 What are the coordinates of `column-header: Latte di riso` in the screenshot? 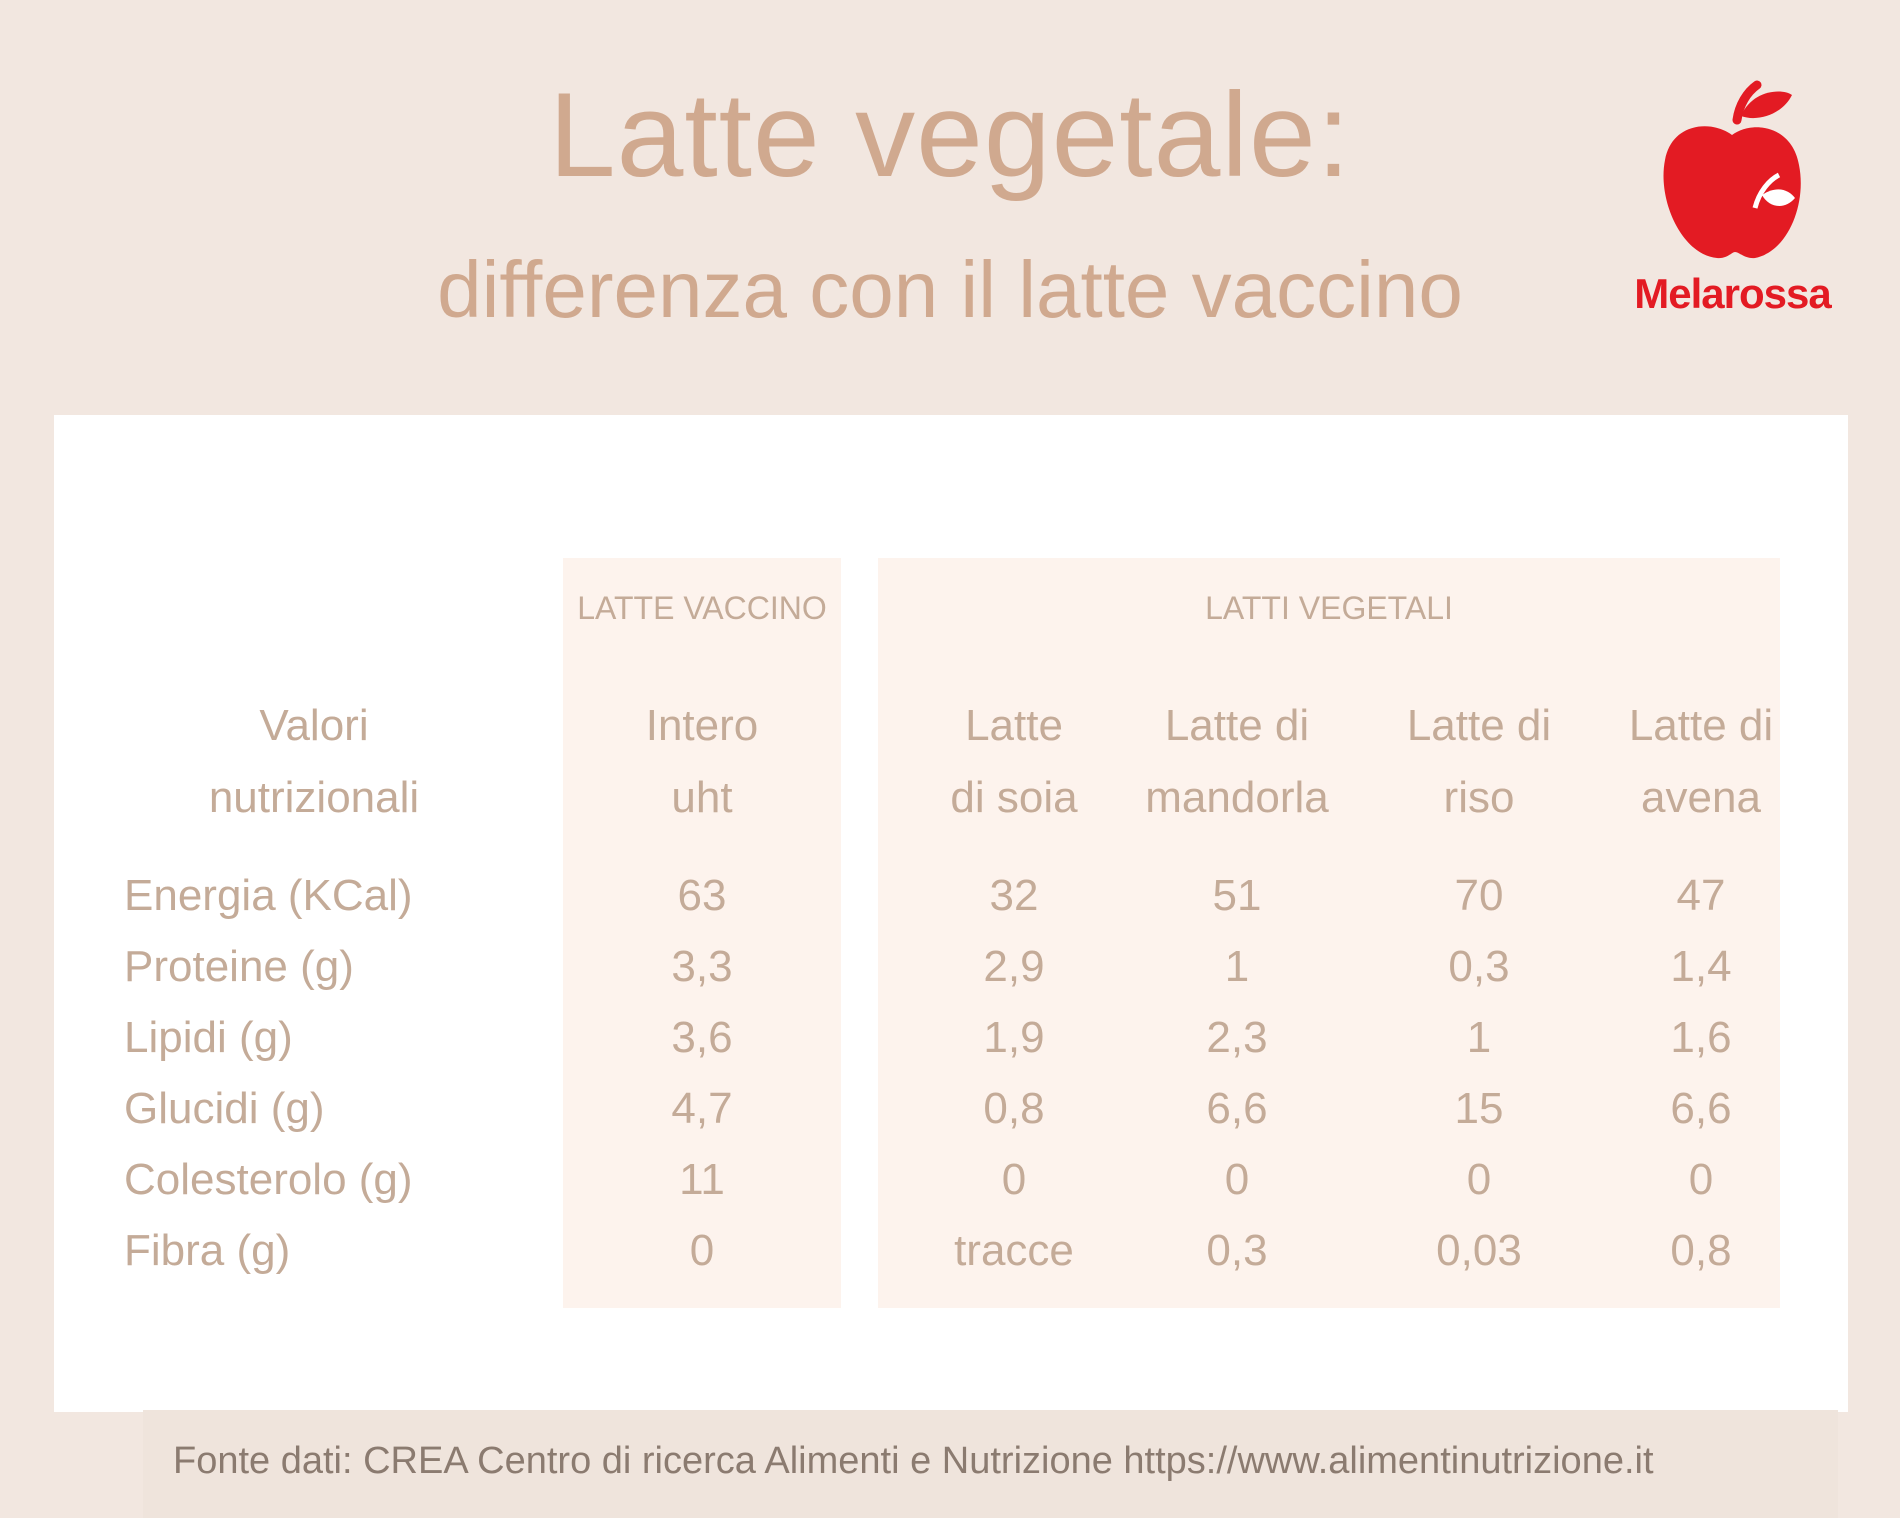 It's located at (1479, 761).